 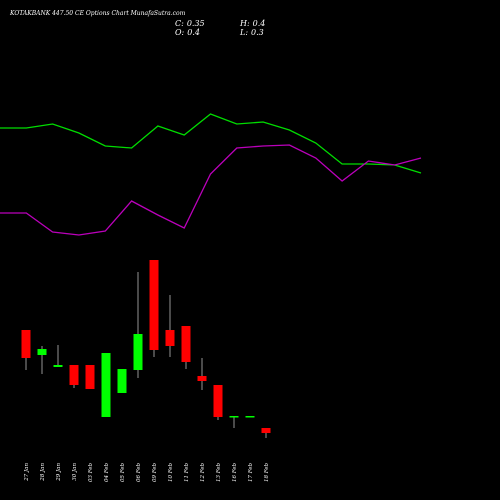 What do you see at coordinates (155, 473) in the screenshot?
I see `x-tick-label: 09 Feb` at bounding box center [155, 473].